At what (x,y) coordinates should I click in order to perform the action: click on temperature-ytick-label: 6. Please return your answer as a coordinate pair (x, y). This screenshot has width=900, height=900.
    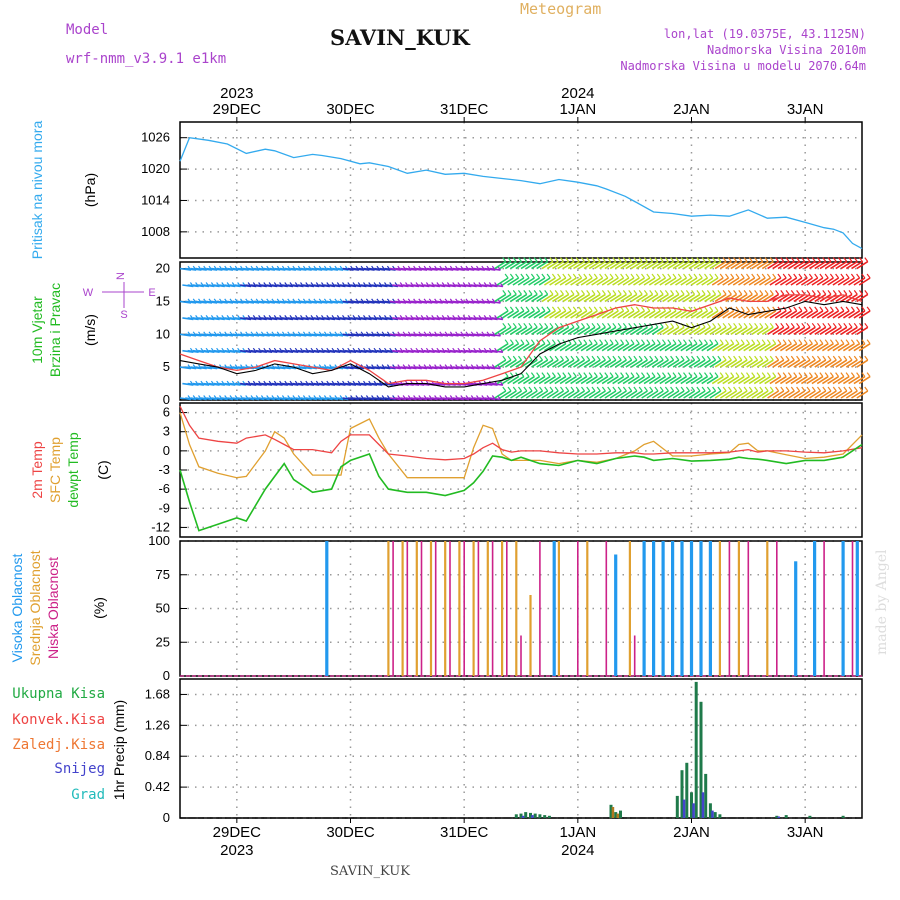
    Looking at the image, I should click on (166, 412).